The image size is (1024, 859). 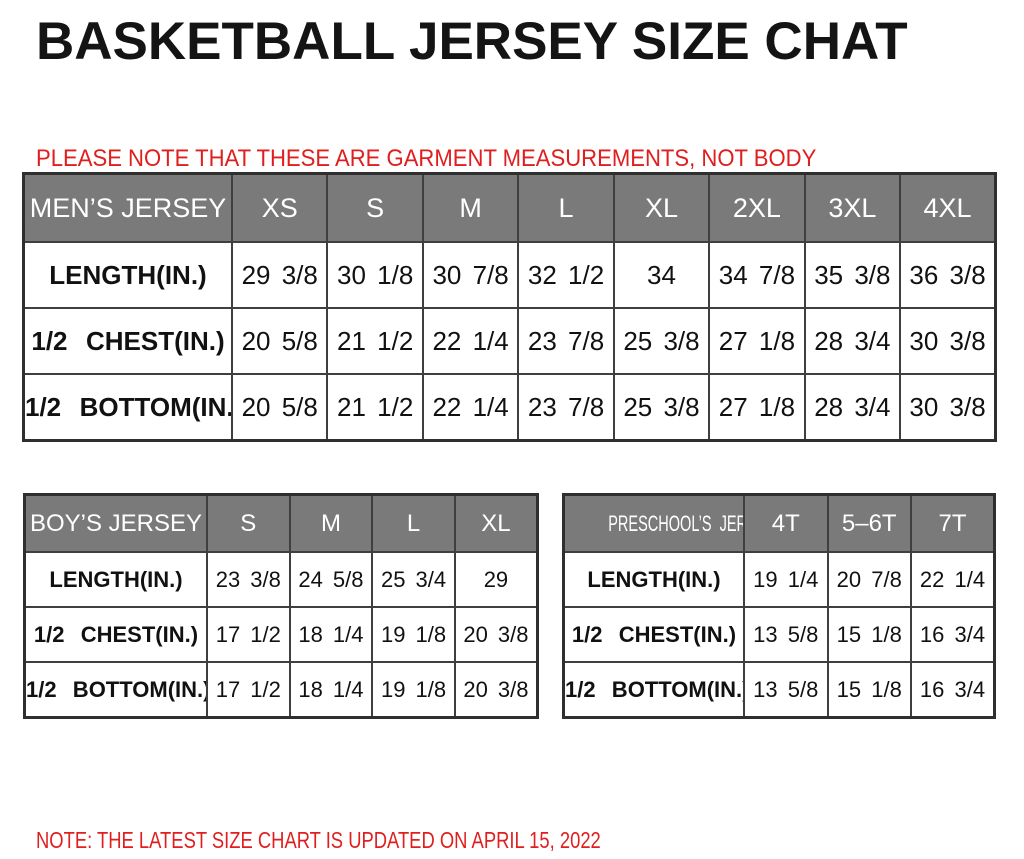 I want to click on measurement-value-cell: 29 3/8, so click(x=279, y=275).